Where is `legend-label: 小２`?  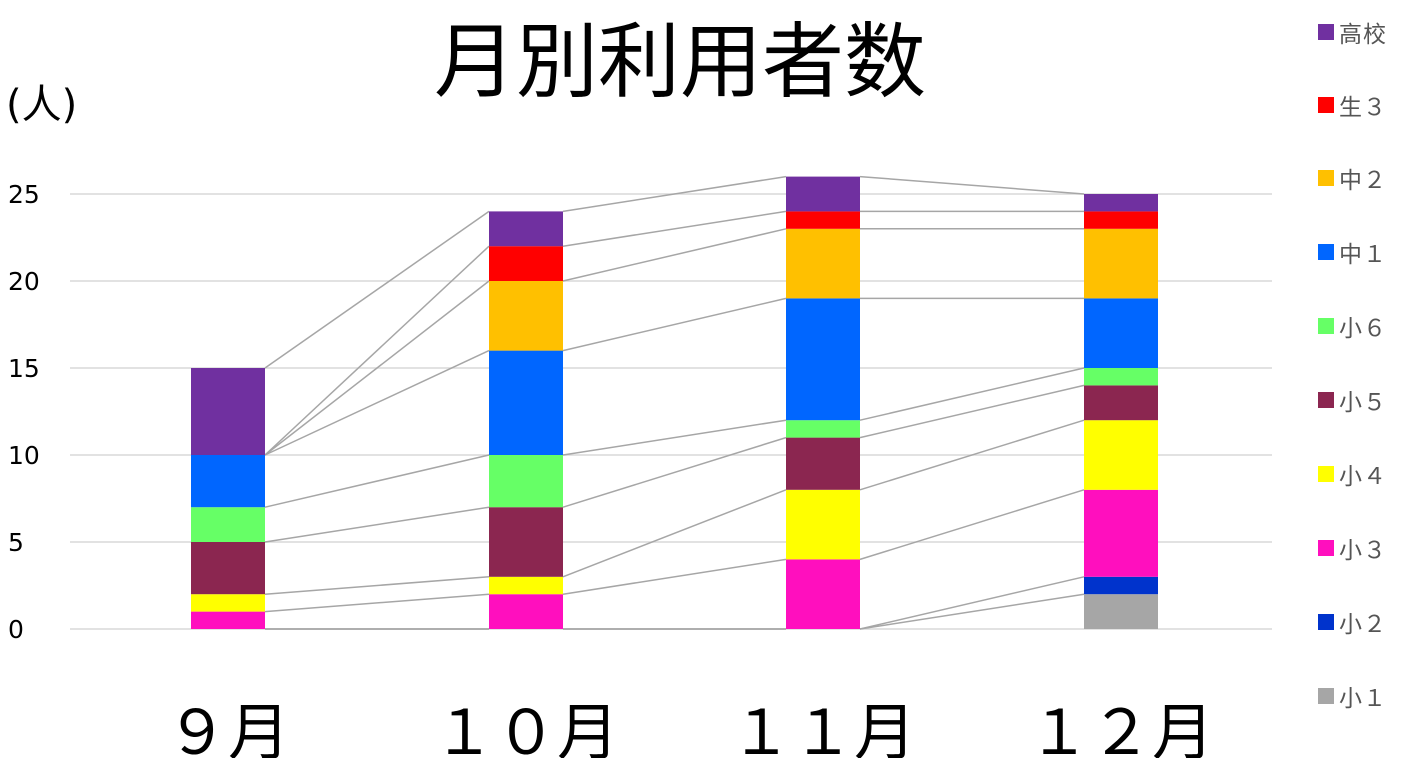
legend-label: 小２ is located at coordinates (1363, 625).